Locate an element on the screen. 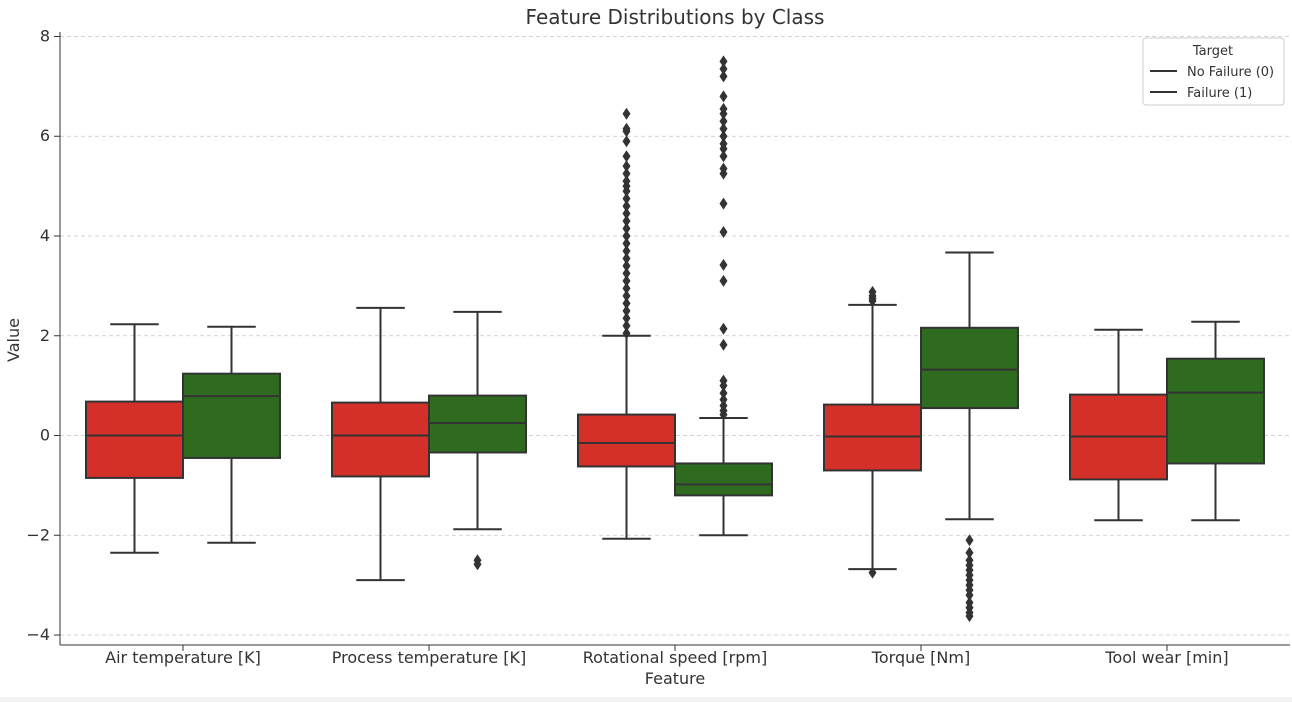 The height and width of the screenshot is (702, 1292). legend-label-no-failure: No Failure (0) is located at coordinates (1230, 72).